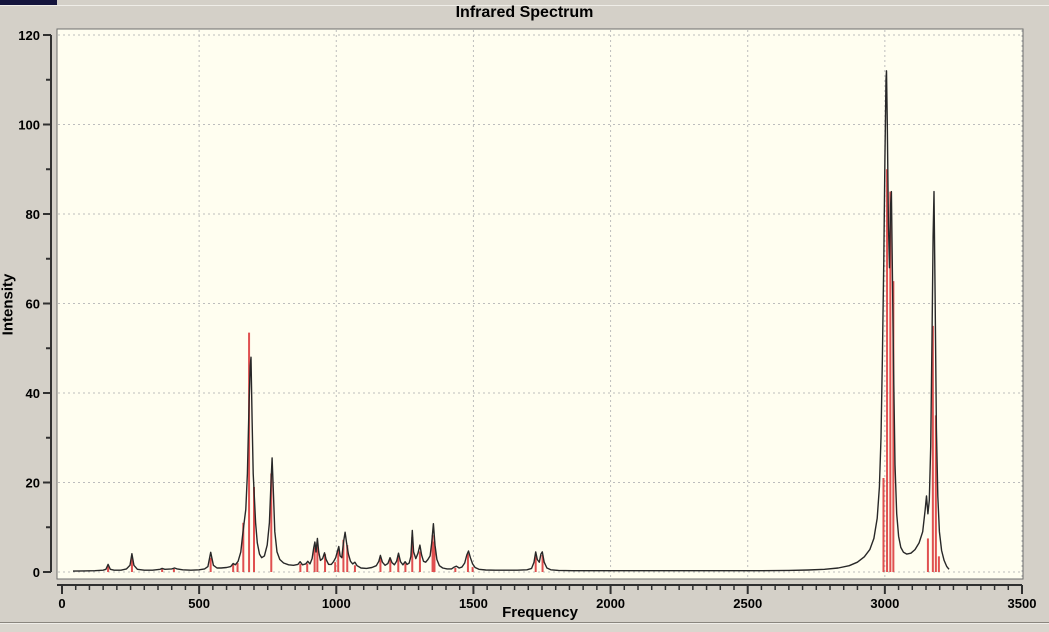  I want to click on y-axis-tick-label: 100, so click(29, 125).